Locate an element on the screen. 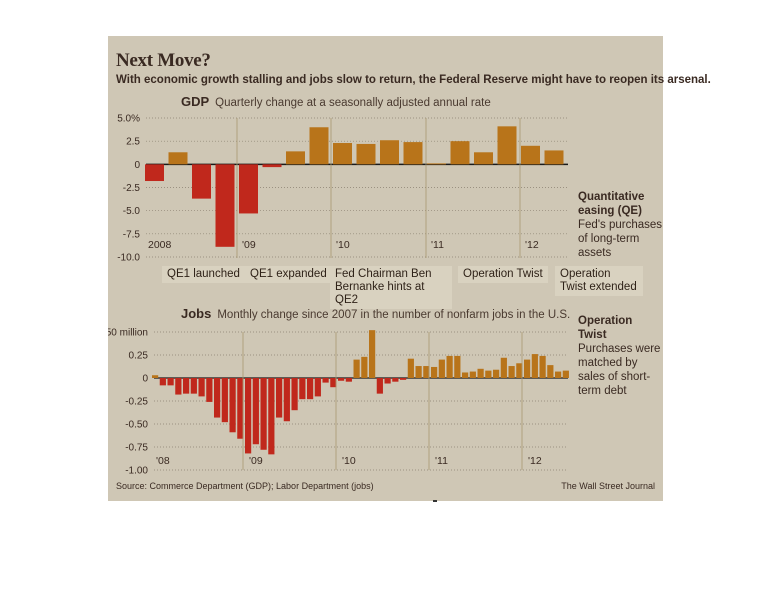  jobs-y-tick-label: -1.00 is located at coordinates (136, 471).